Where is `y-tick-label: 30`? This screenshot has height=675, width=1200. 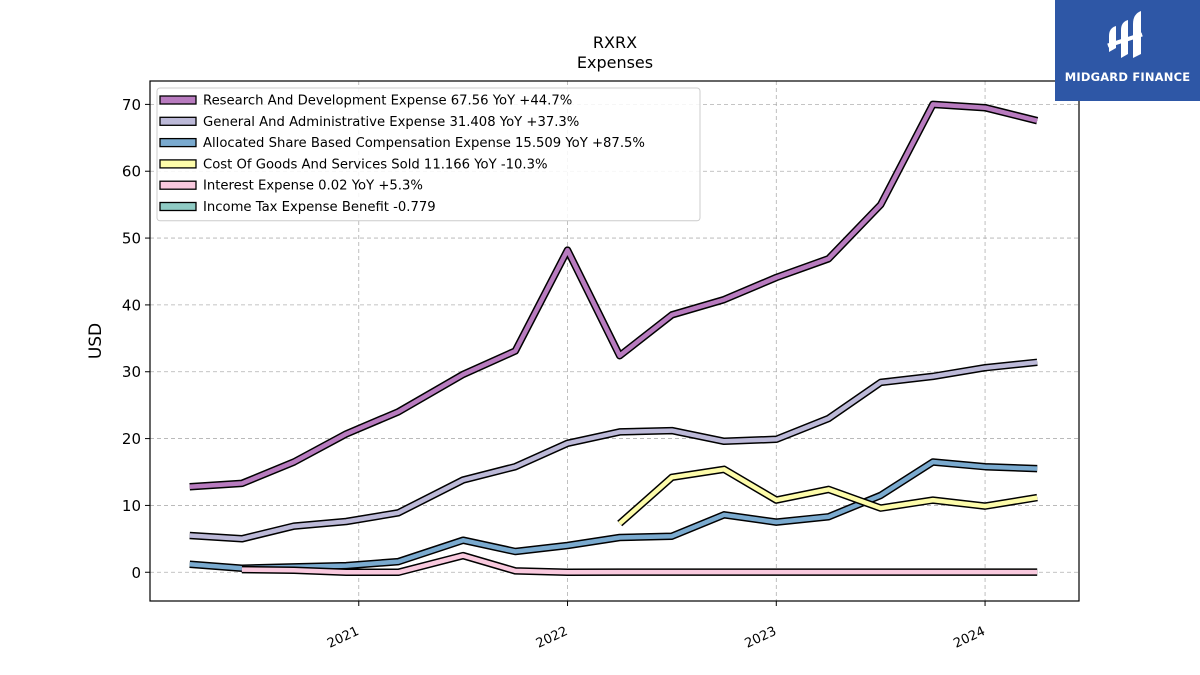 y-tick-label: 30 is located at coordinates (131, 372).